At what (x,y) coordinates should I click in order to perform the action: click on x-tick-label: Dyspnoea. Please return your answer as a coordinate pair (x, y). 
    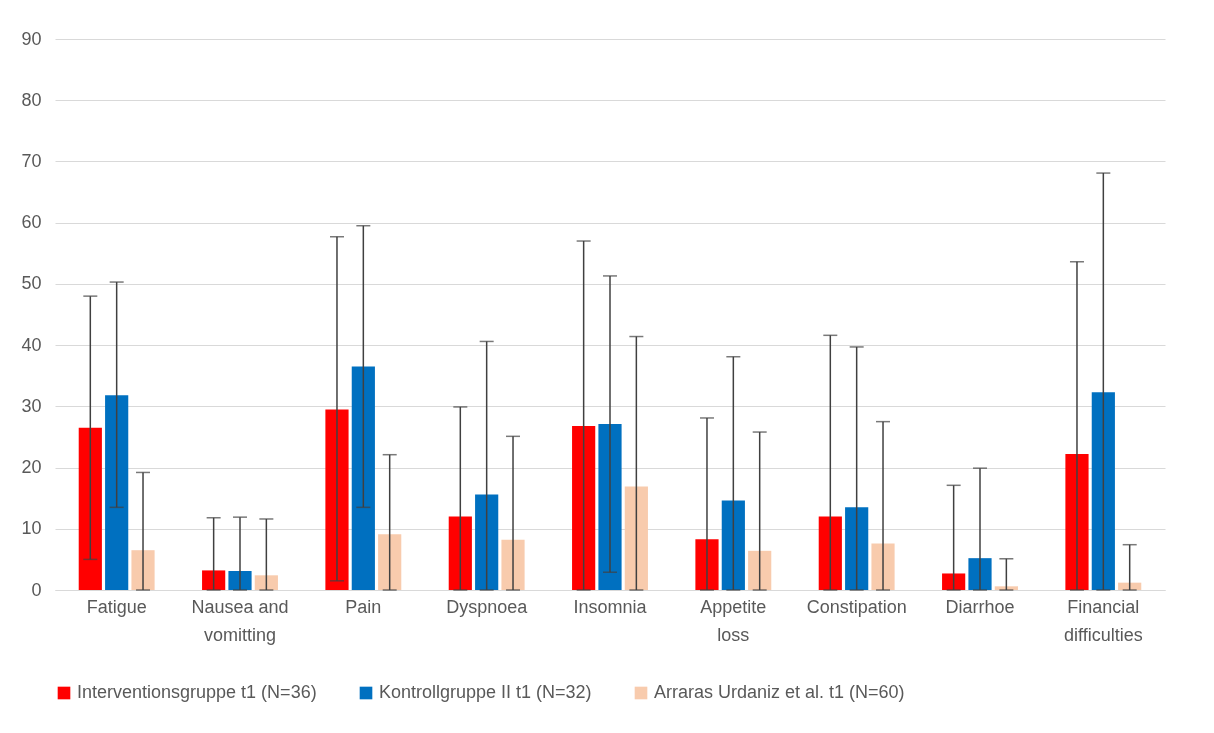
    Looking at the image, I should click on (487, 606).